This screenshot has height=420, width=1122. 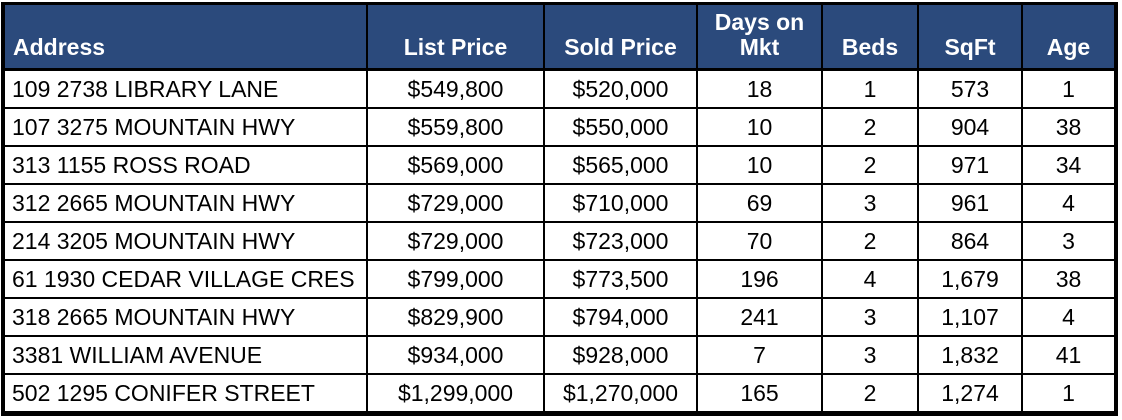 I want to click on cell-list_price: $829,900, so click(x=455, y=317).